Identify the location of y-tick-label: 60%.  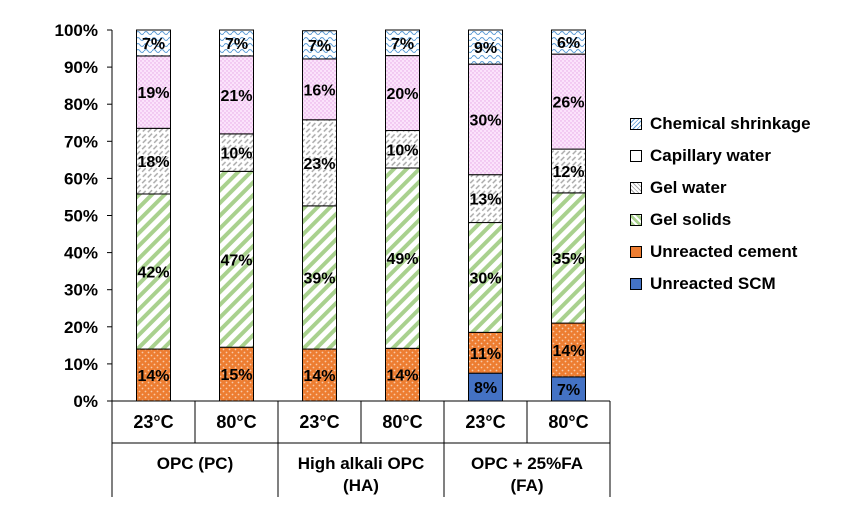
(81, 178).